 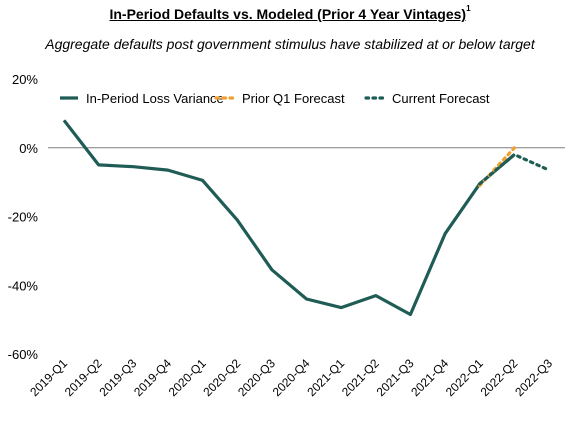 I want to click on legend-label: Prior Q1 Forecast, so click(x=293, y=98).